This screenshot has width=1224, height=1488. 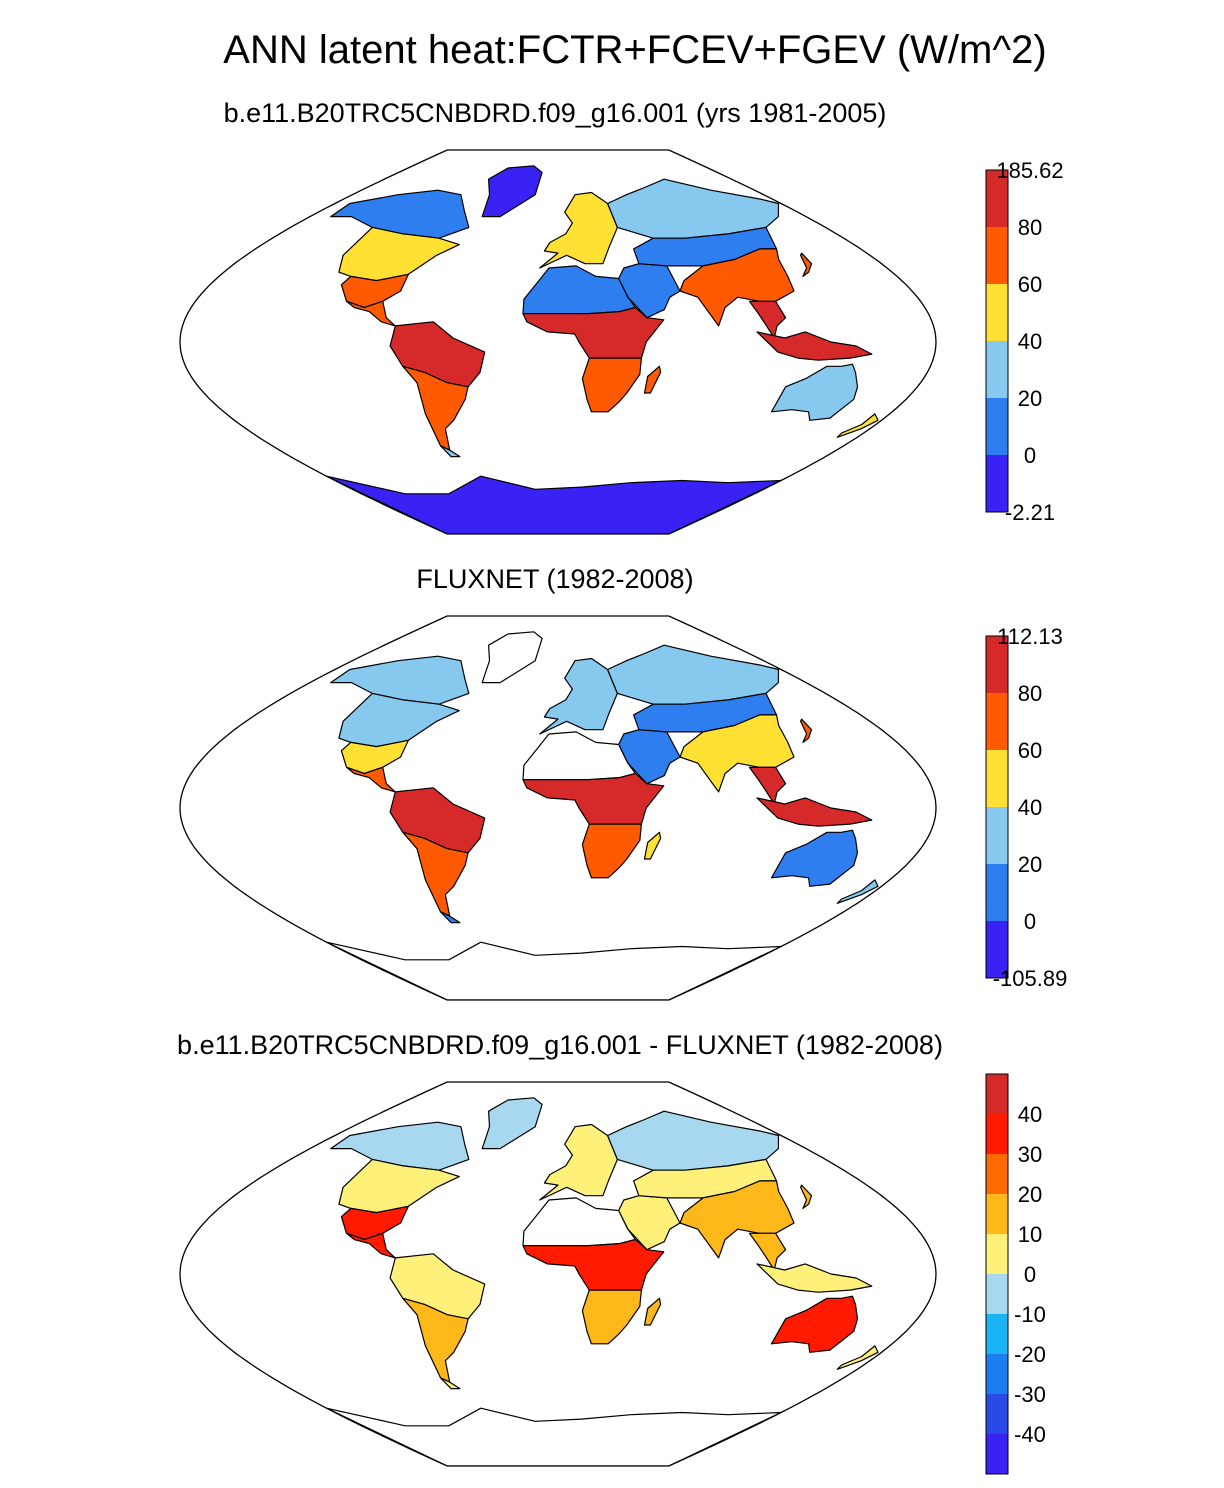 What do you see at coordinates (737, 287) in the screenshot?
I see `map-model-region-south-asia` at bounding box center [737, 287].